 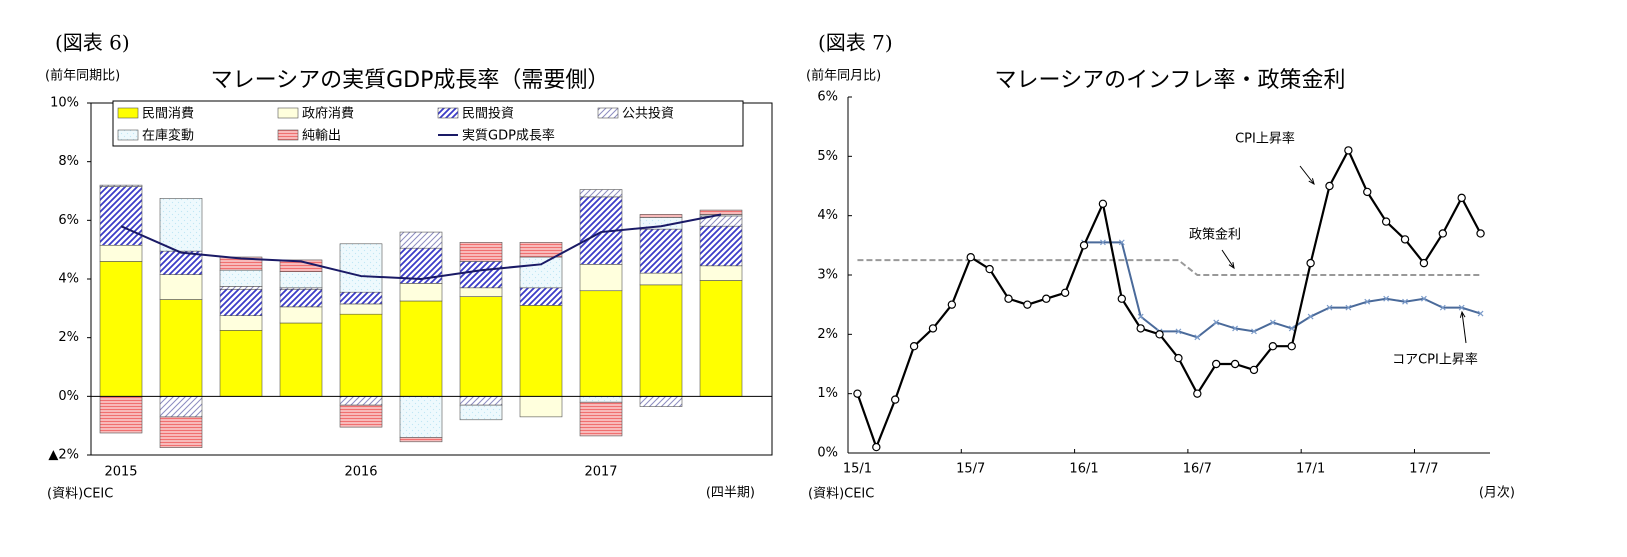 What do you see at coordinates (168, 114) in the screenshot?
I see `legend-label: 民間消費` at bounding box center [168, 114].